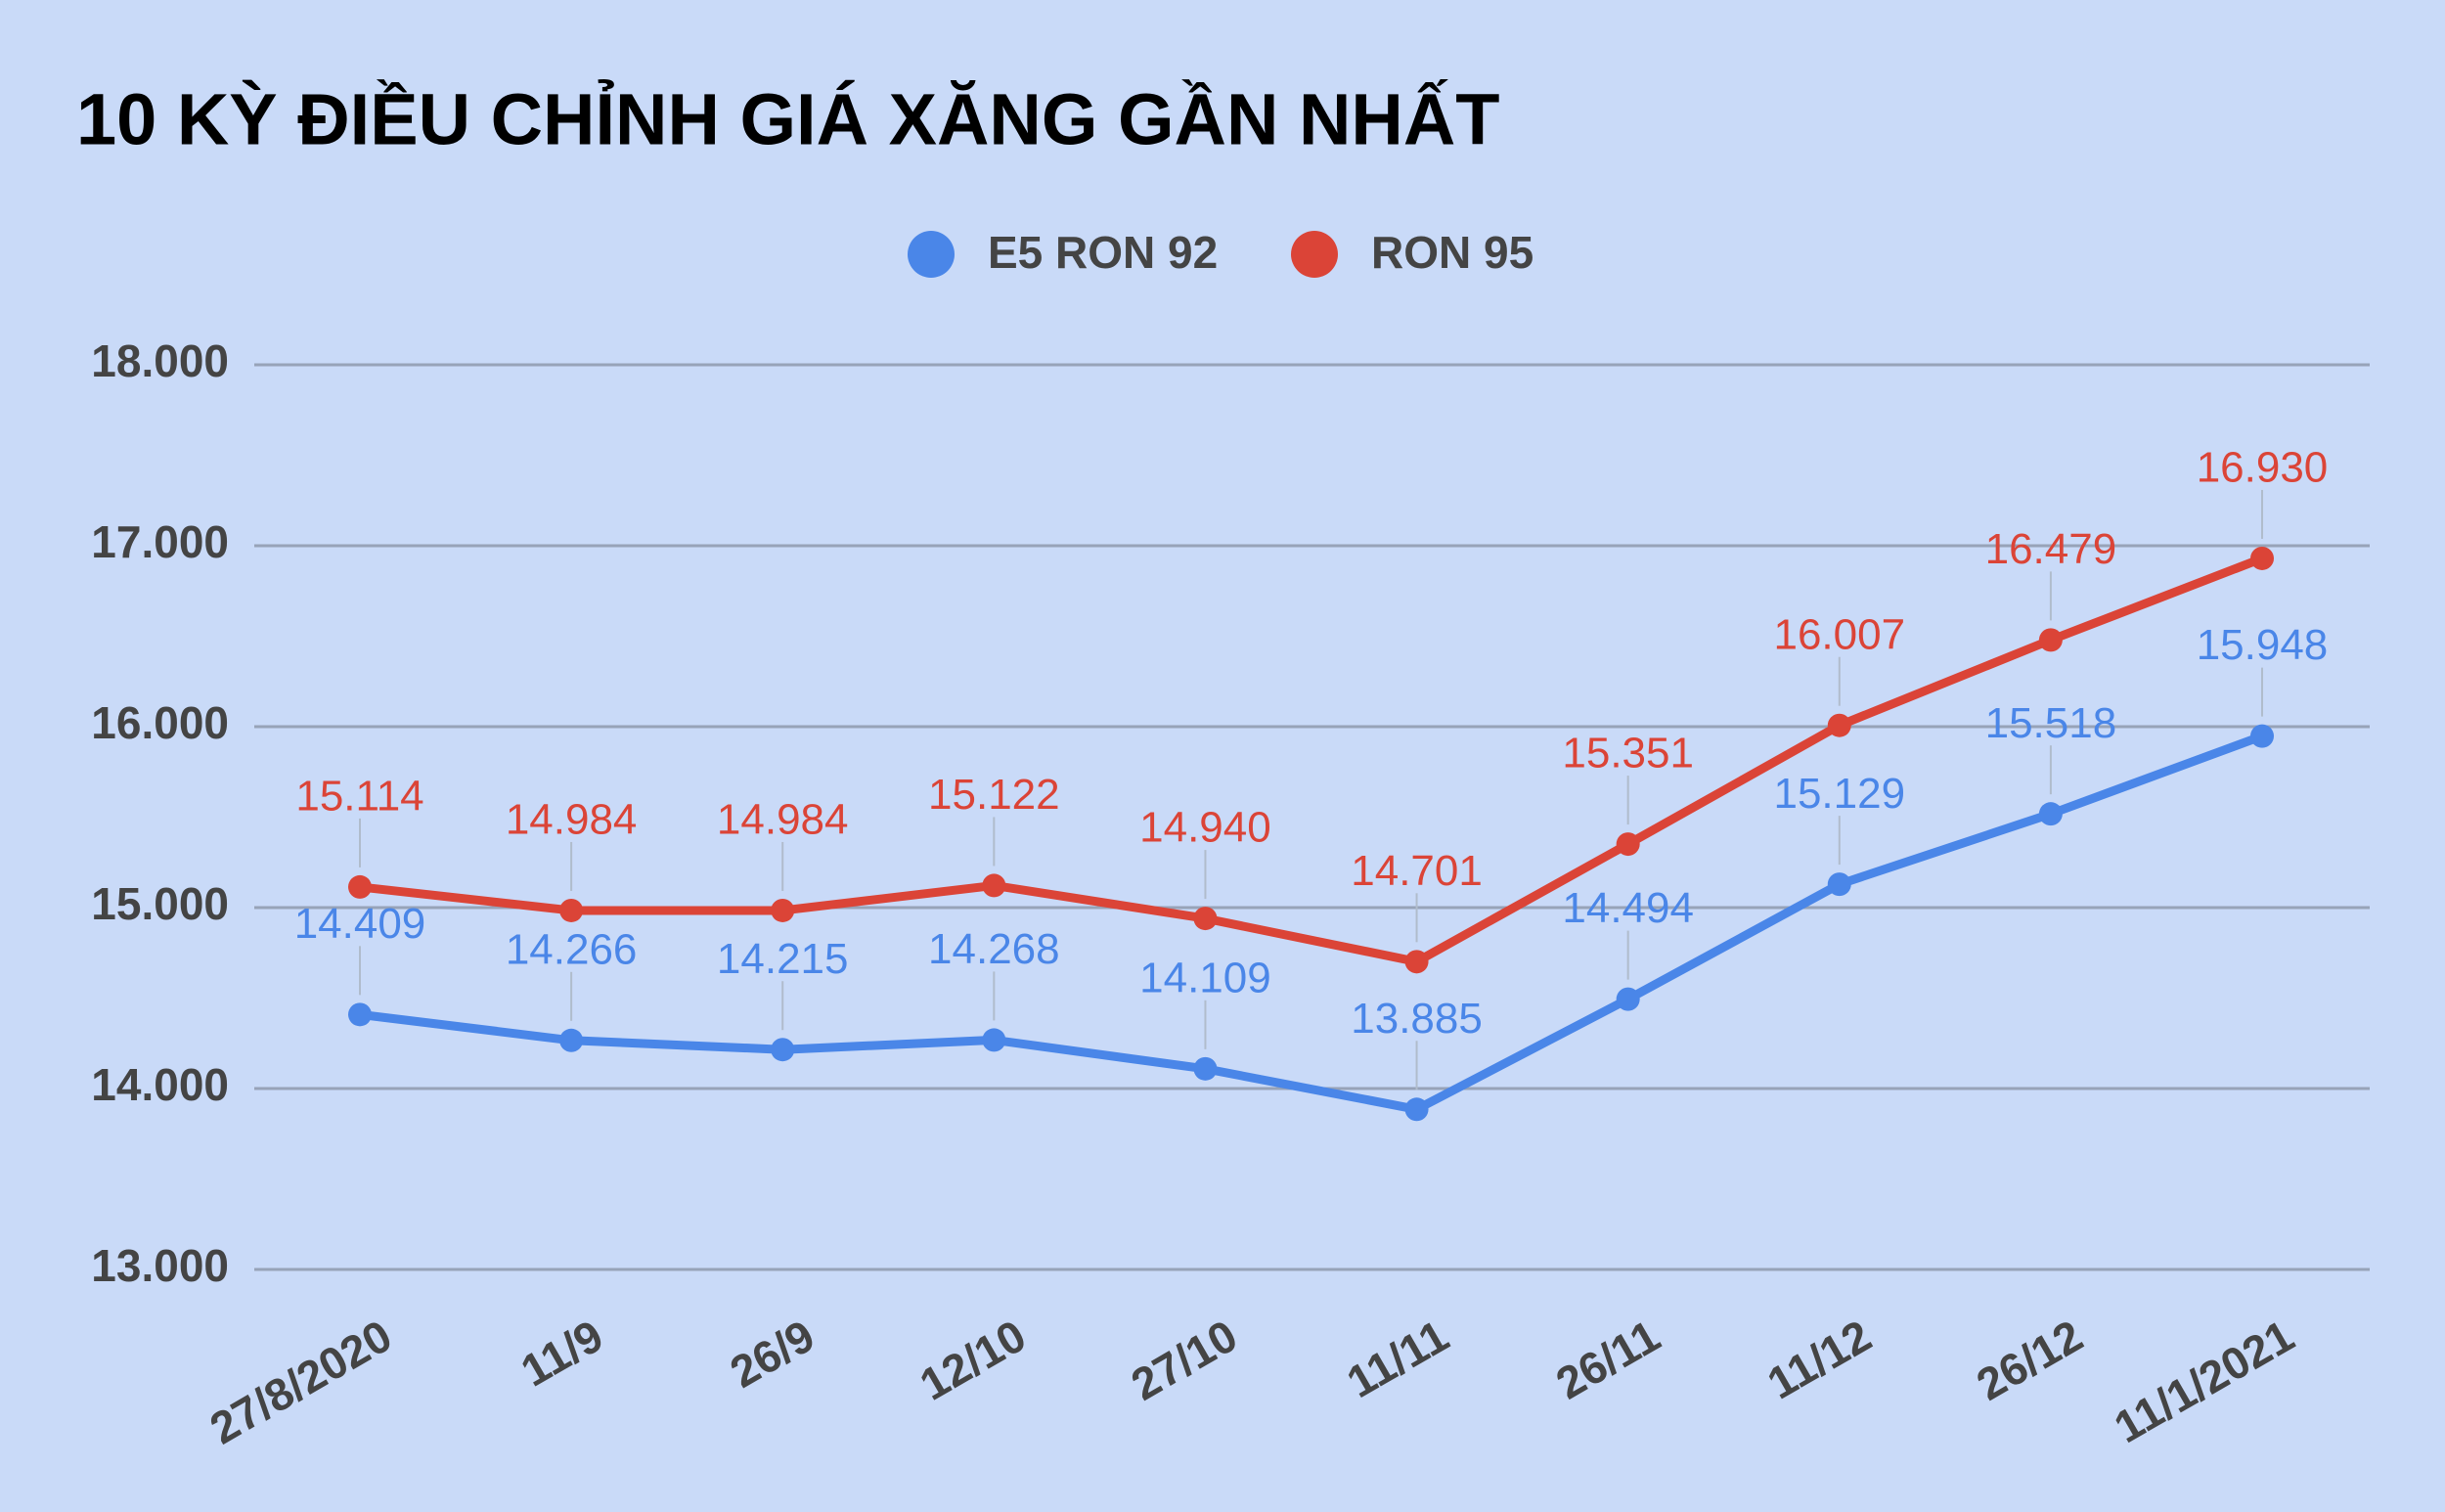 The image size is (2445, 1512). Describe the element at coordinates (787, 120) in the screenshot. I see `chart-title: 10 KỲ ĐIỀU CHỈNH GIÁ XĂNG GẦN NHẤT` at that location.